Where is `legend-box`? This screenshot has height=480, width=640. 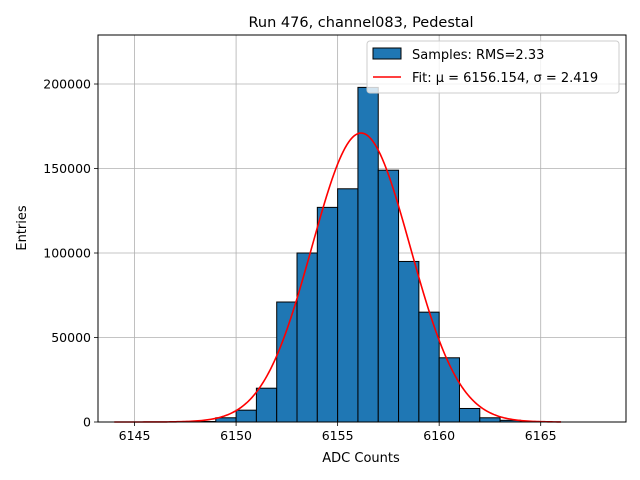
legend-box is located at coordinates (493, 67).